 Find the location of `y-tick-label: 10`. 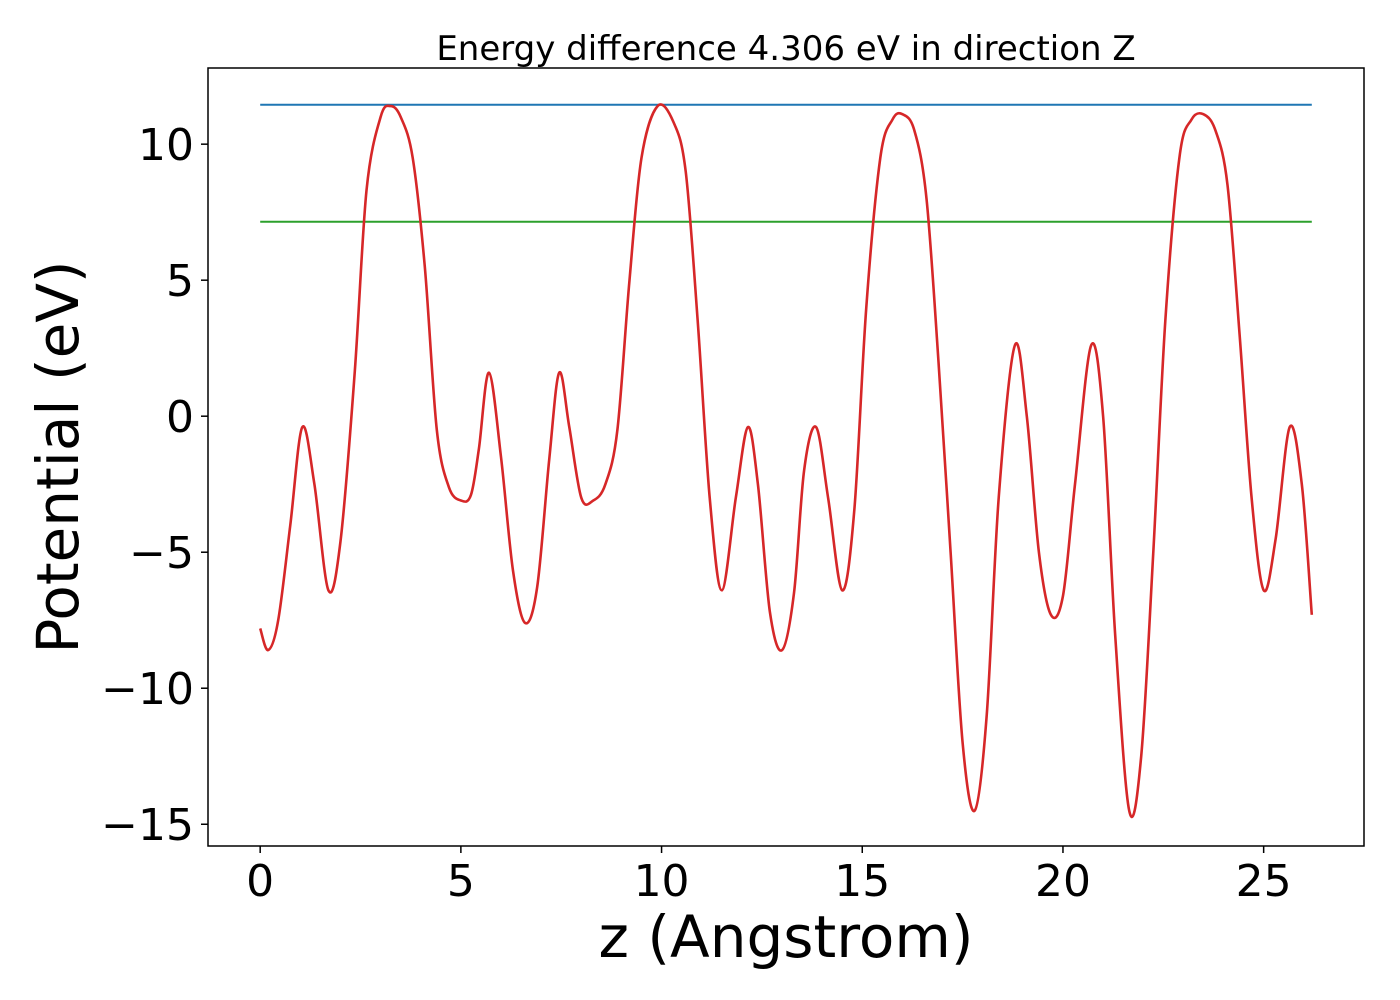

y-tick-label: 10 is located at coordinates (166, 145).